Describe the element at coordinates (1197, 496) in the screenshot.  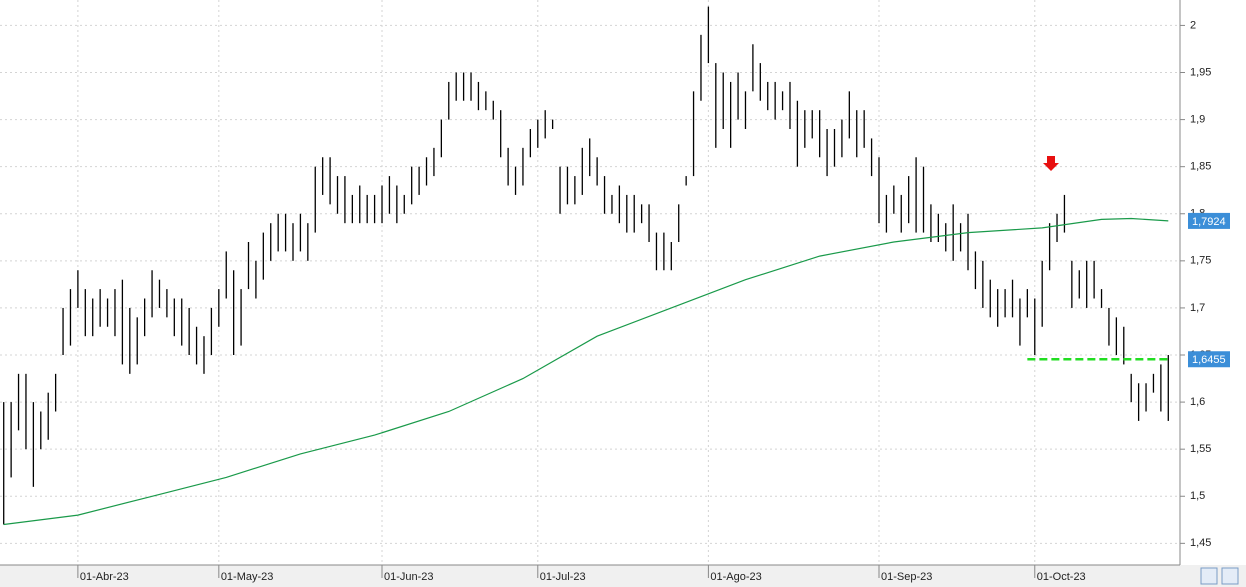
I see `y-tick-label: 1,5` at that location.